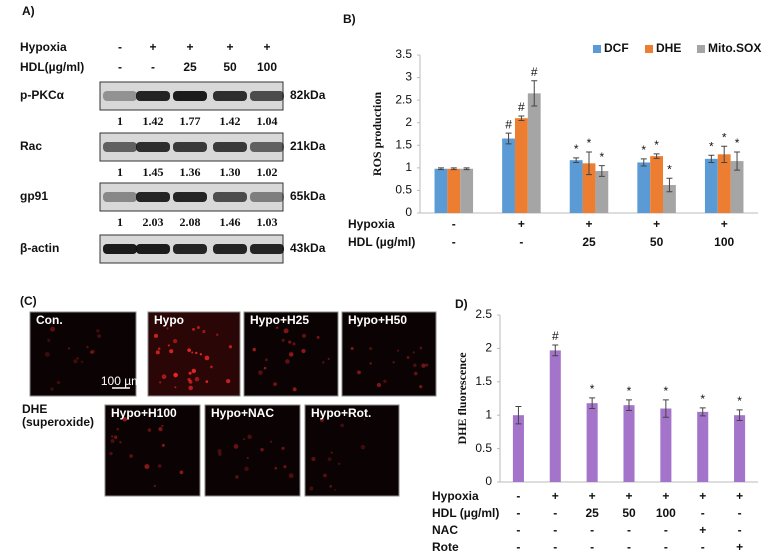 The image size is (765, 559). What do you see at coordinates (267, 222) in the screenshot?
I see `quantification: 1.03` at bounding box center [267, 222].